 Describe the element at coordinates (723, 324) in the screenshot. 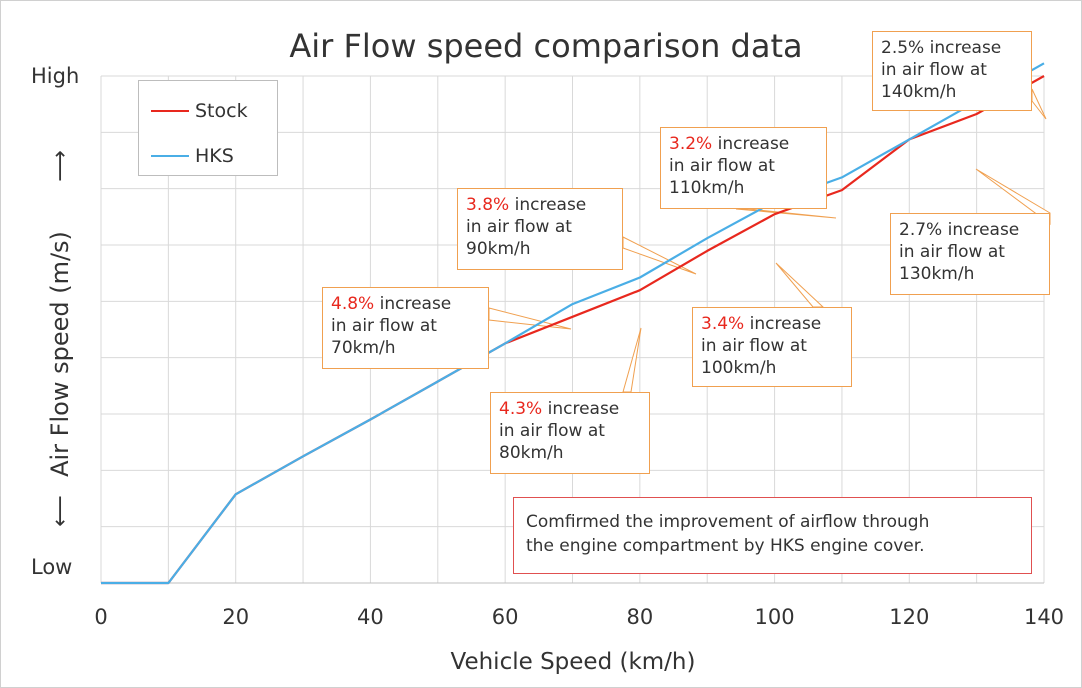

I see `annotation-100kmh-pct: 3.4%` at that location.